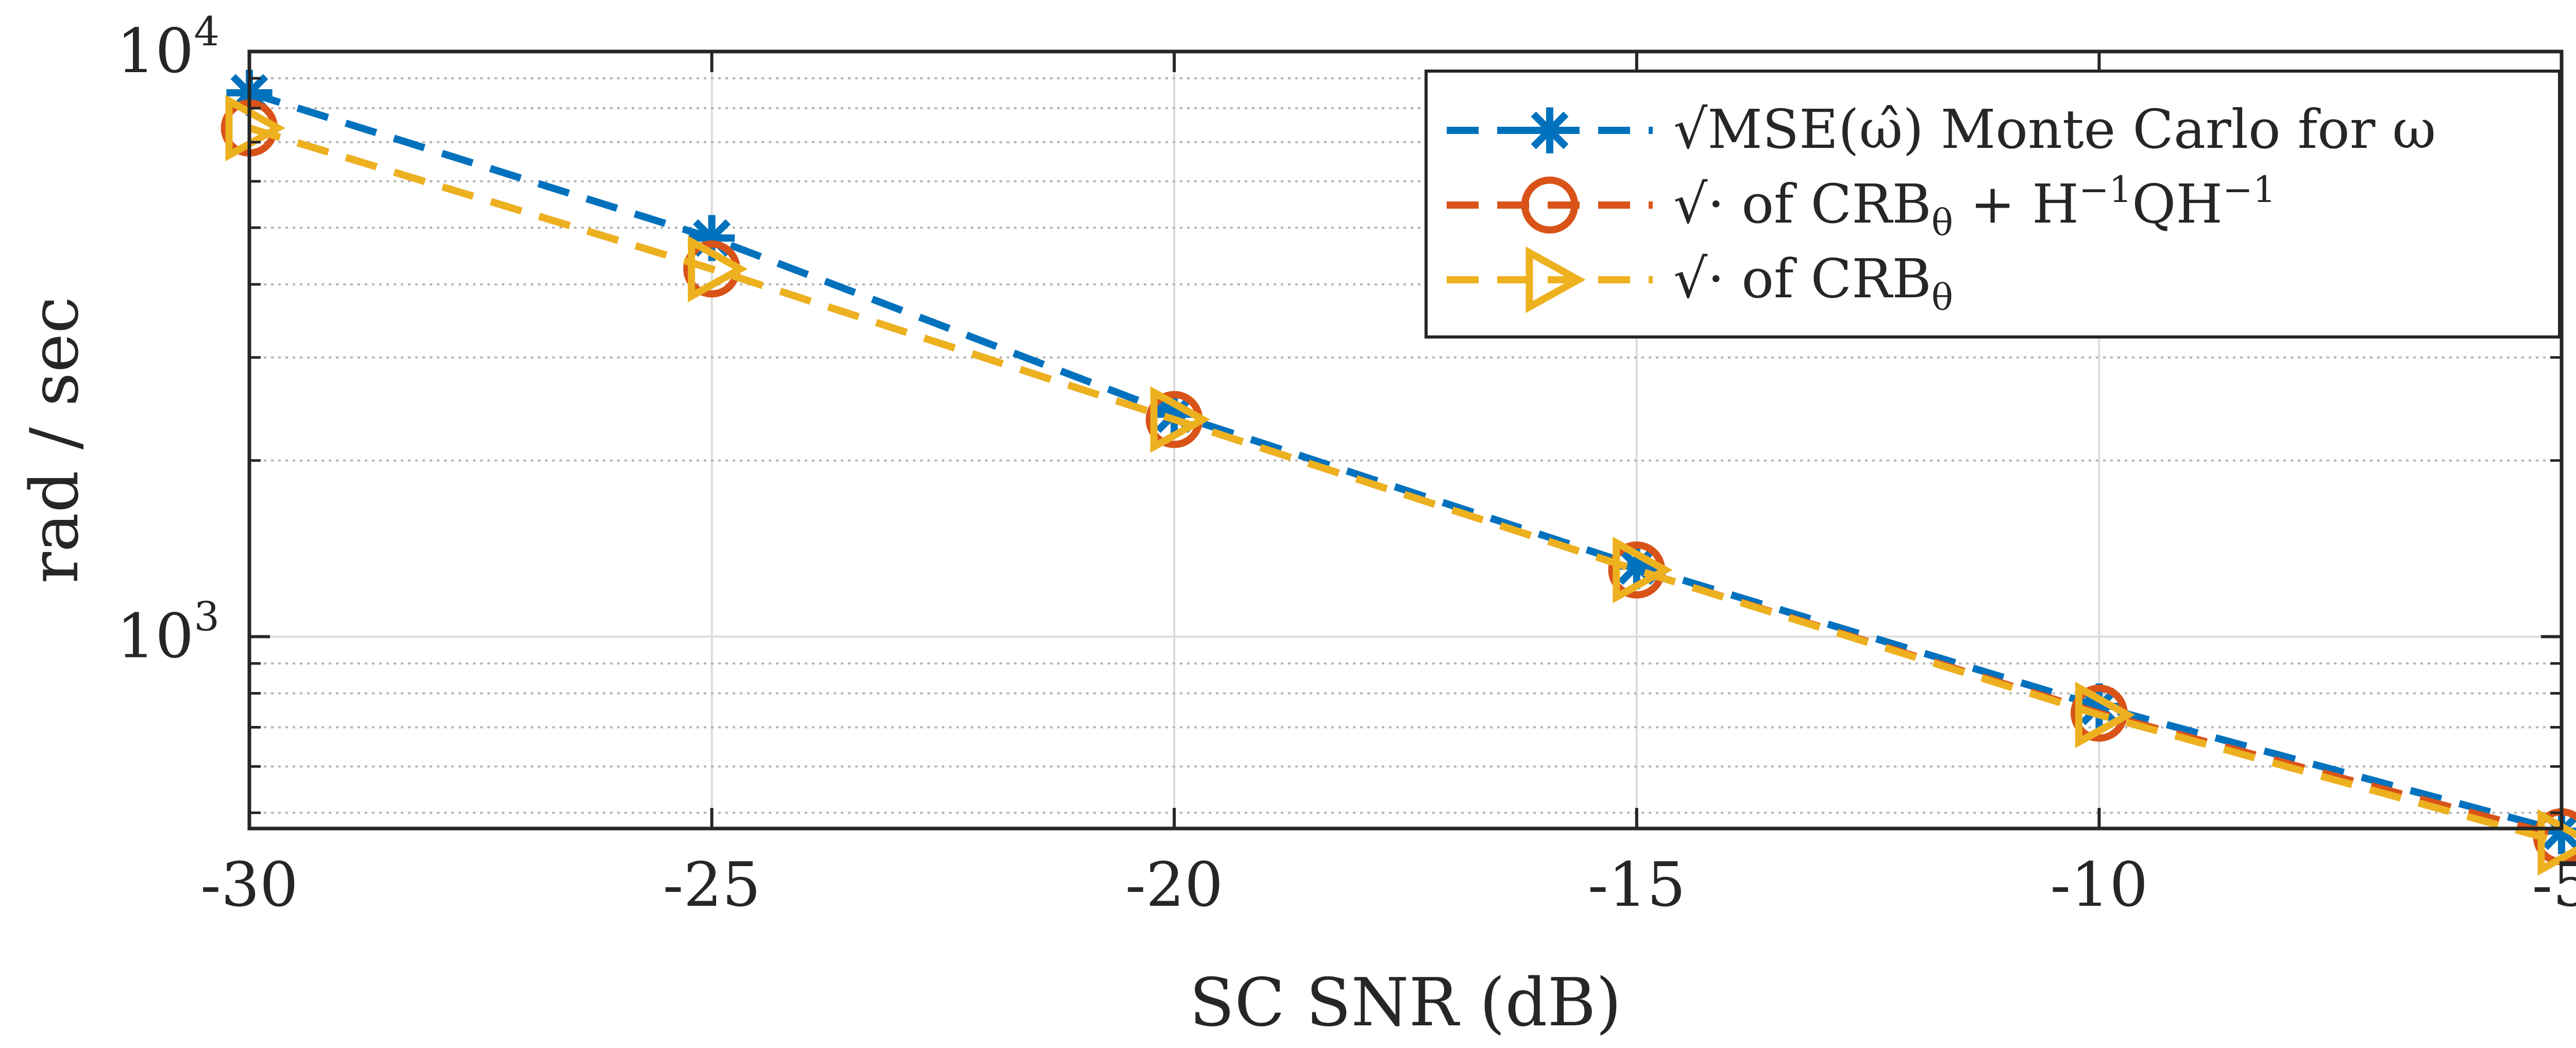  I want to click on x-tick-label: -15, so click(1637, 884).